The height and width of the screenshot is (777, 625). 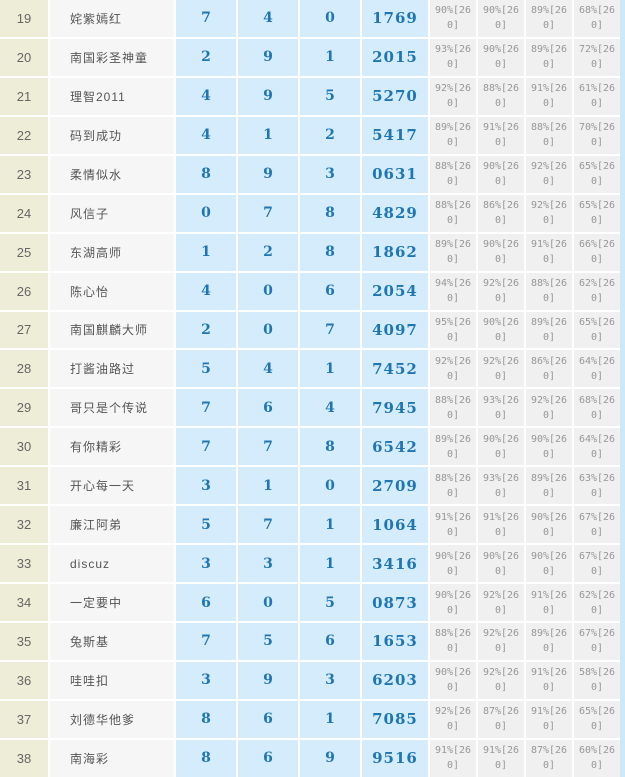 What do you see at coordinates (112, 641) in the screenshot?
I see `player-name-cell: 兔斯基` at bounding box center [112, 641].